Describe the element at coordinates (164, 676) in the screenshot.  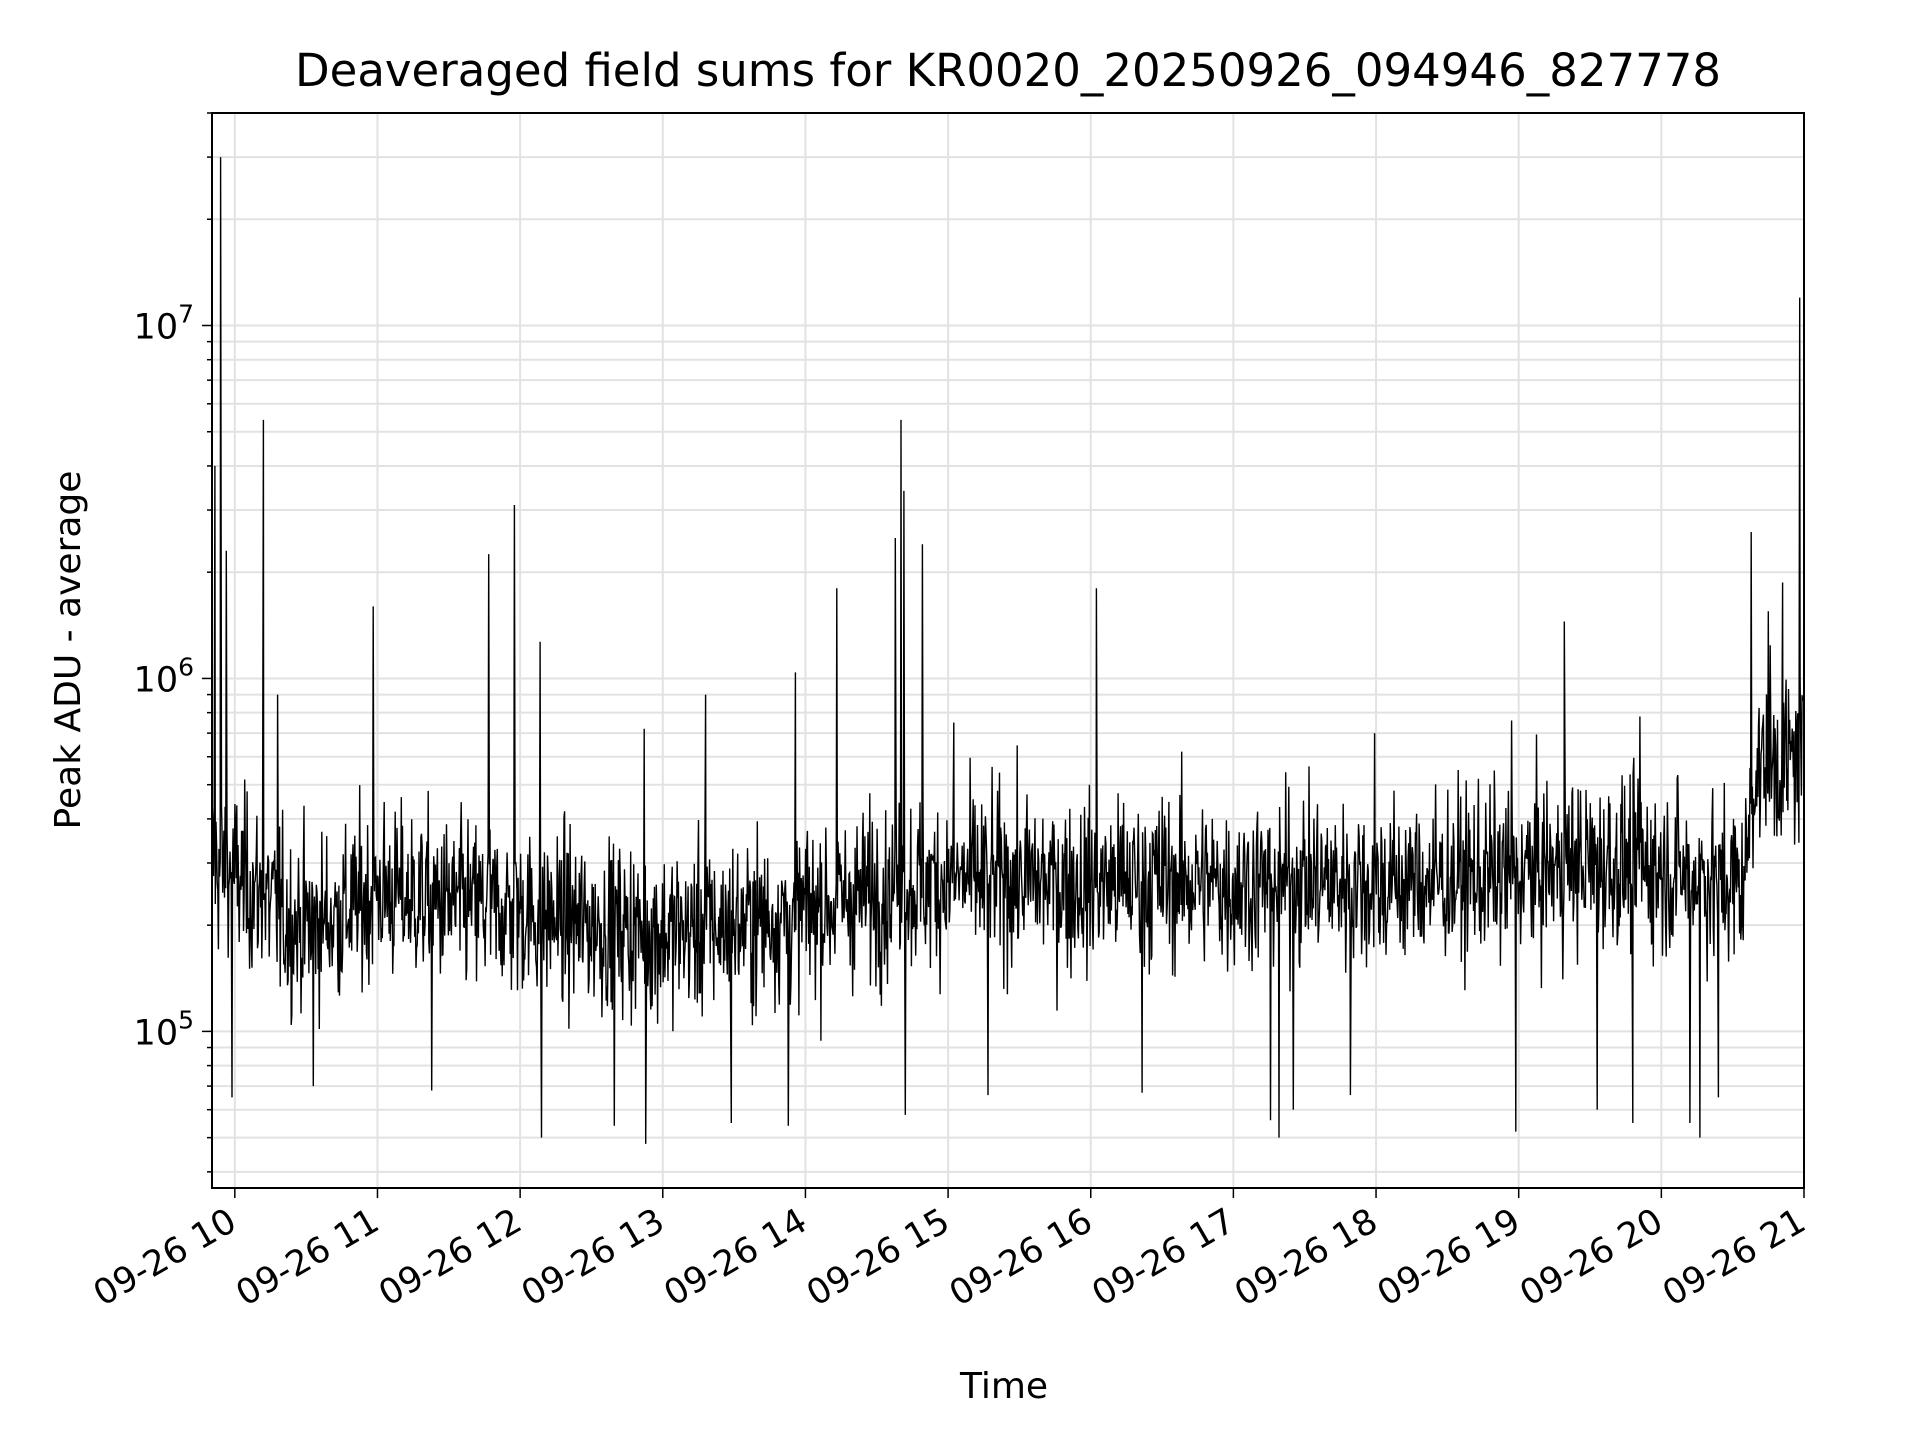
I see `y-tick-label: 10⁶` at that location.